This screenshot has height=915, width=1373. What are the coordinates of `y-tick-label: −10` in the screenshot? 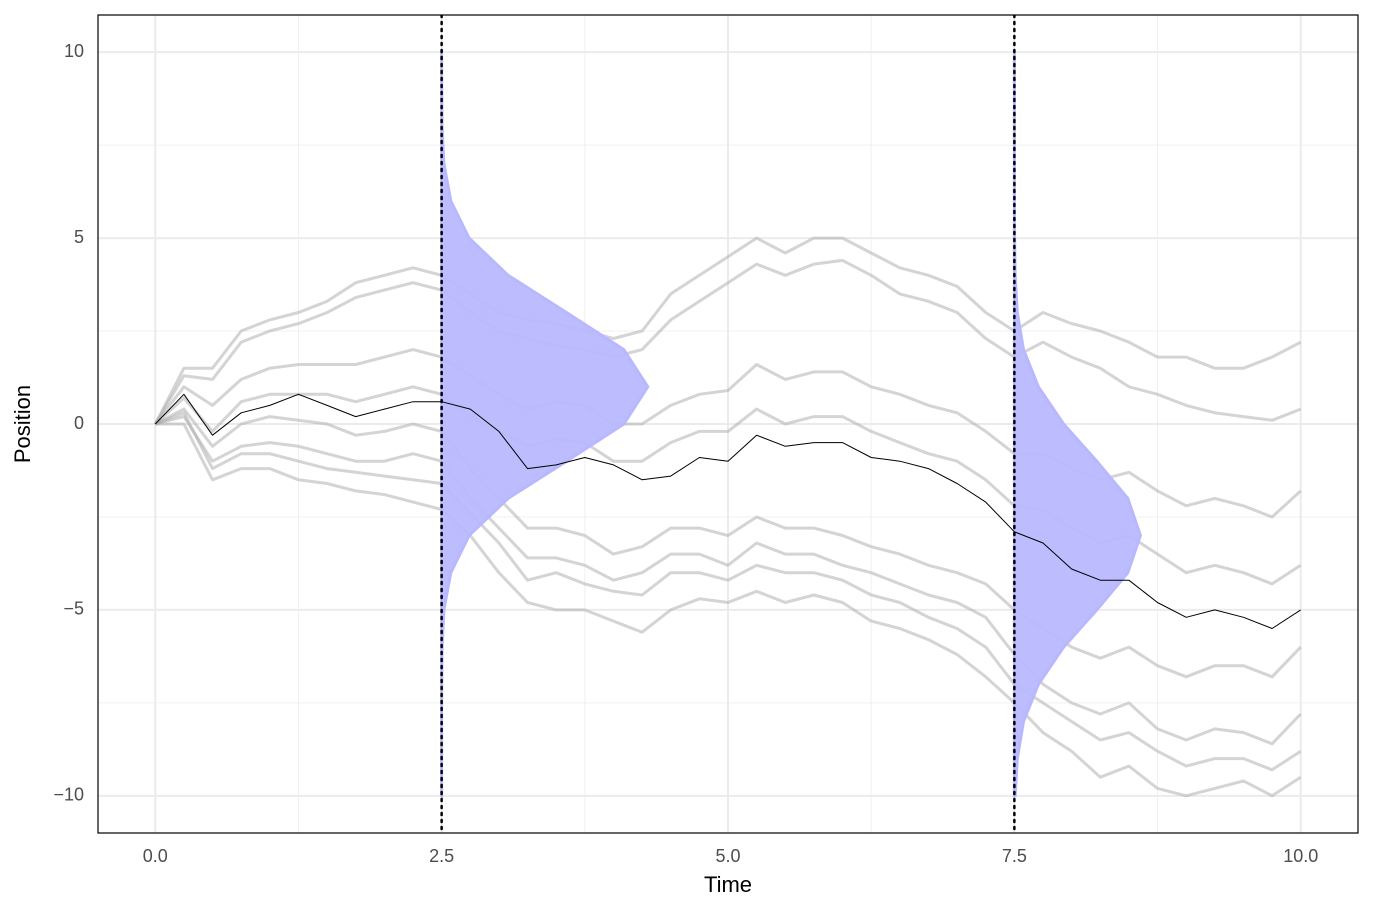 It's located at (68, 795).